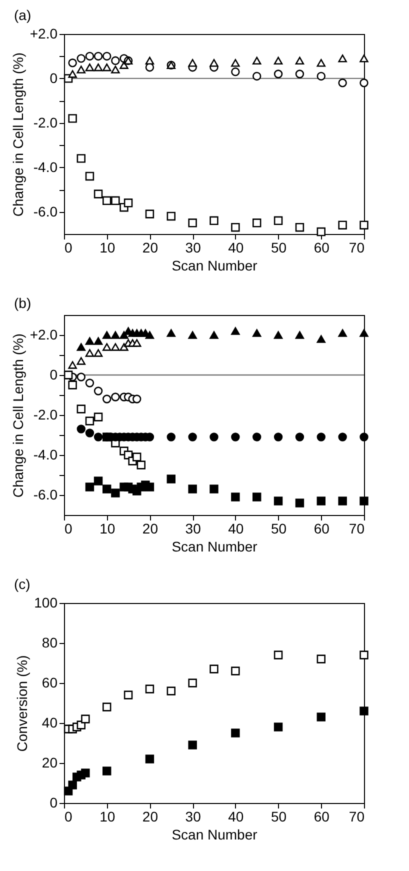 Image resolution: width=409 pixels, height=871 pixels. Describe the element at coordinates (23, 15) in the screenshot. I see `chart-title: (a)` at that location.